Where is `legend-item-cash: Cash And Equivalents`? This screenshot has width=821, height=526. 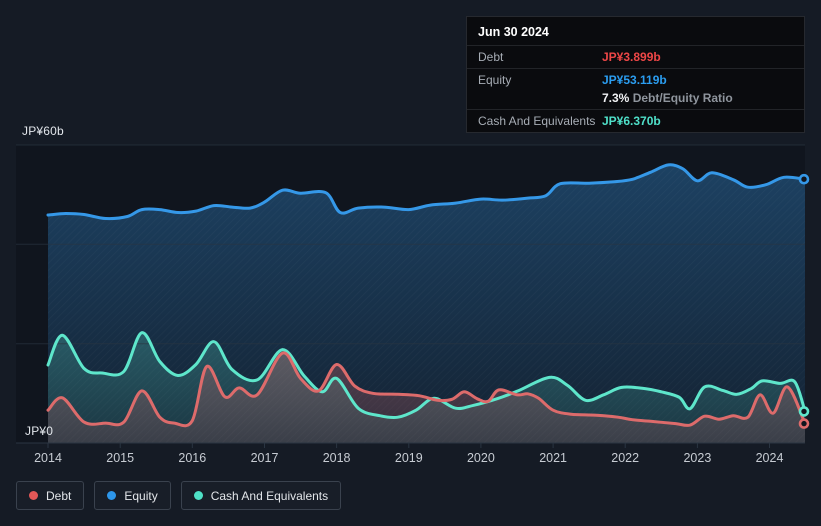
legend-item-cash: Cash And Equivalents is located at coordinates (261, 495).